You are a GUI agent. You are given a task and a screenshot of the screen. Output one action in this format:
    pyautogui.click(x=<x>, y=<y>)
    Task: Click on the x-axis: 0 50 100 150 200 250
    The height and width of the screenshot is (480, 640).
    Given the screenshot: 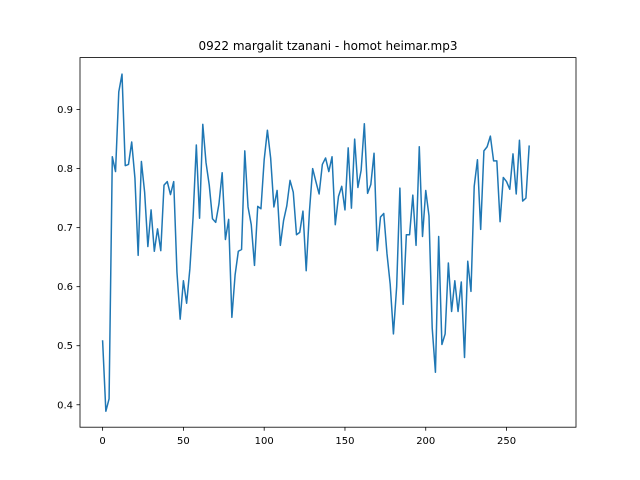 What is the action you would take?
    pyautogui.click(x=307, y=437)
    